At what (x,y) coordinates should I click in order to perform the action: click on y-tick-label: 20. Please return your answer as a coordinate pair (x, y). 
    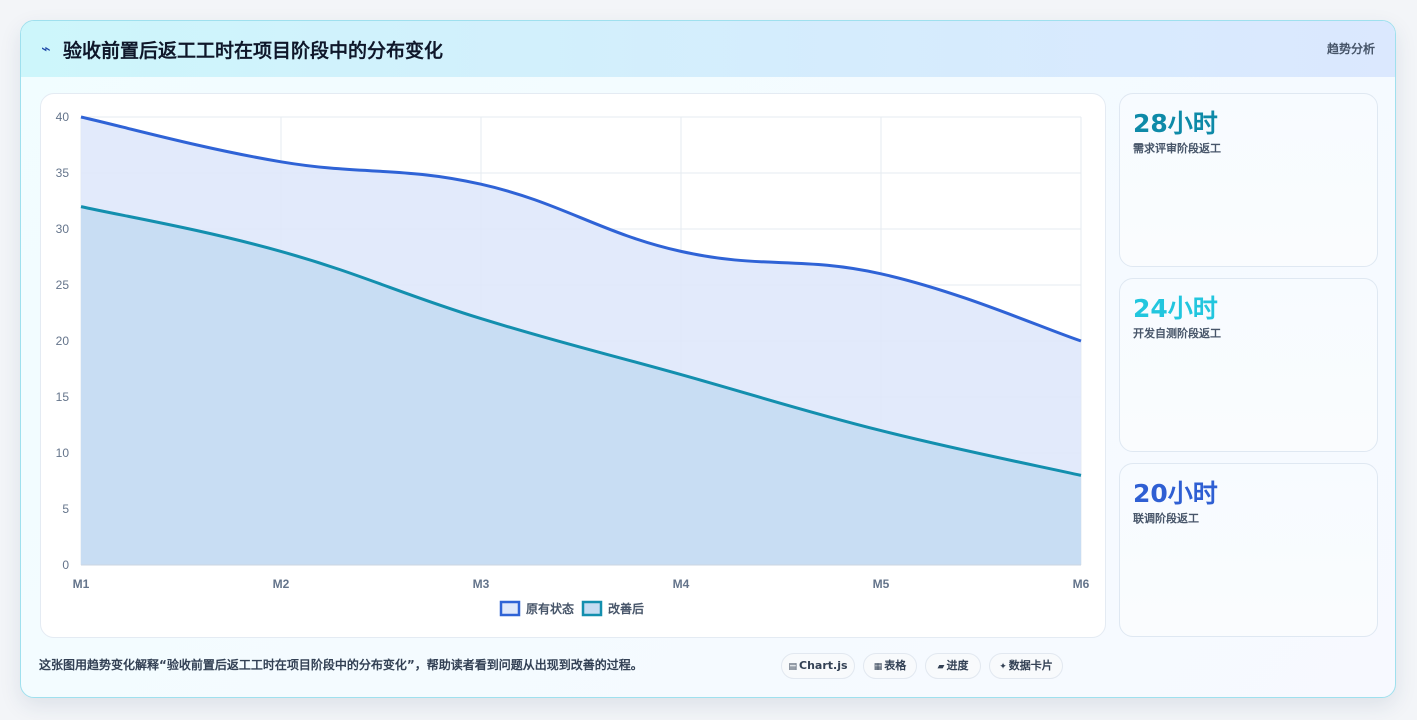
    Looking at the image, I should click on (63, 341).